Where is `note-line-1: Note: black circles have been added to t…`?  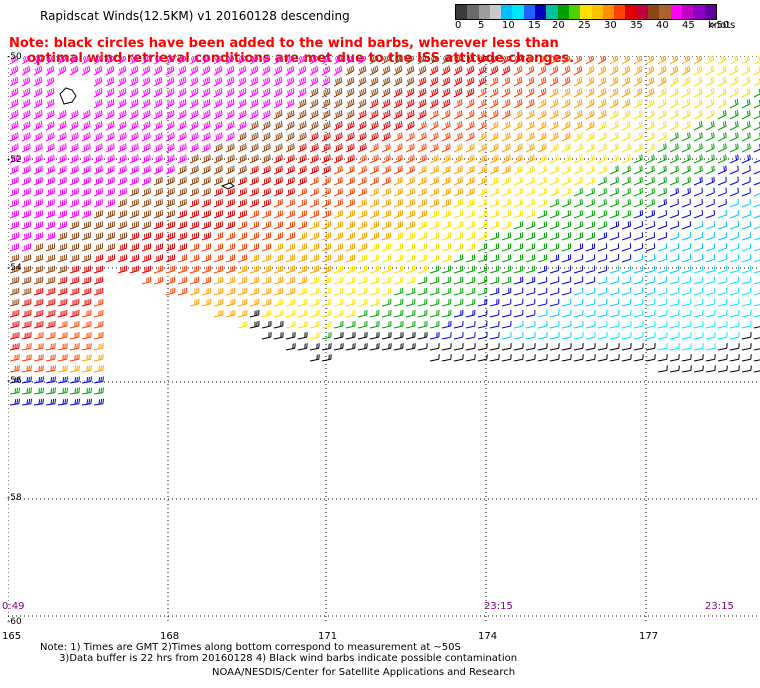
note-line-1: Note: black circles have been added to t… is located at coordinates (284, 43).